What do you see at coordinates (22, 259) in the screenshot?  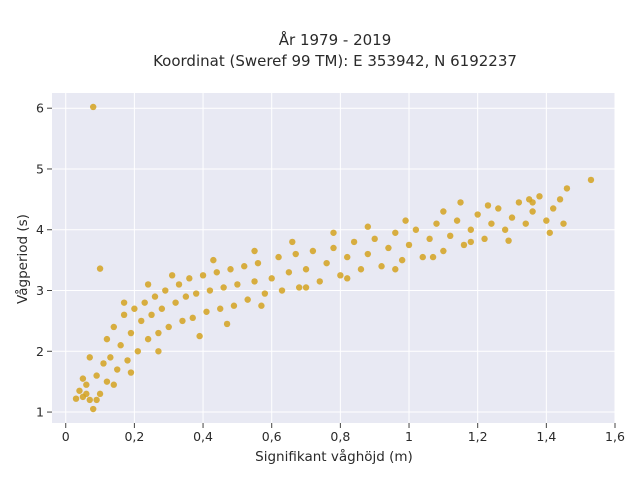 I see `y-axis-label: Vågperiod (s)` at bounding box center [22, 259].